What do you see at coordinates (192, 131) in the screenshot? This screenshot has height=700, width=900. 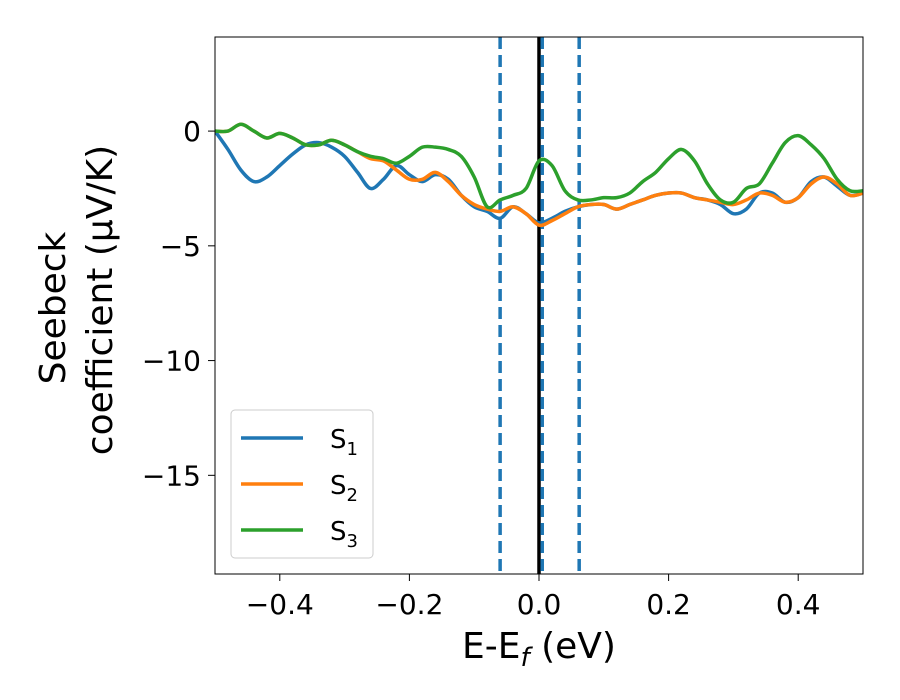 I see `y-tick-label: 0` at bounding box center [192, 131].